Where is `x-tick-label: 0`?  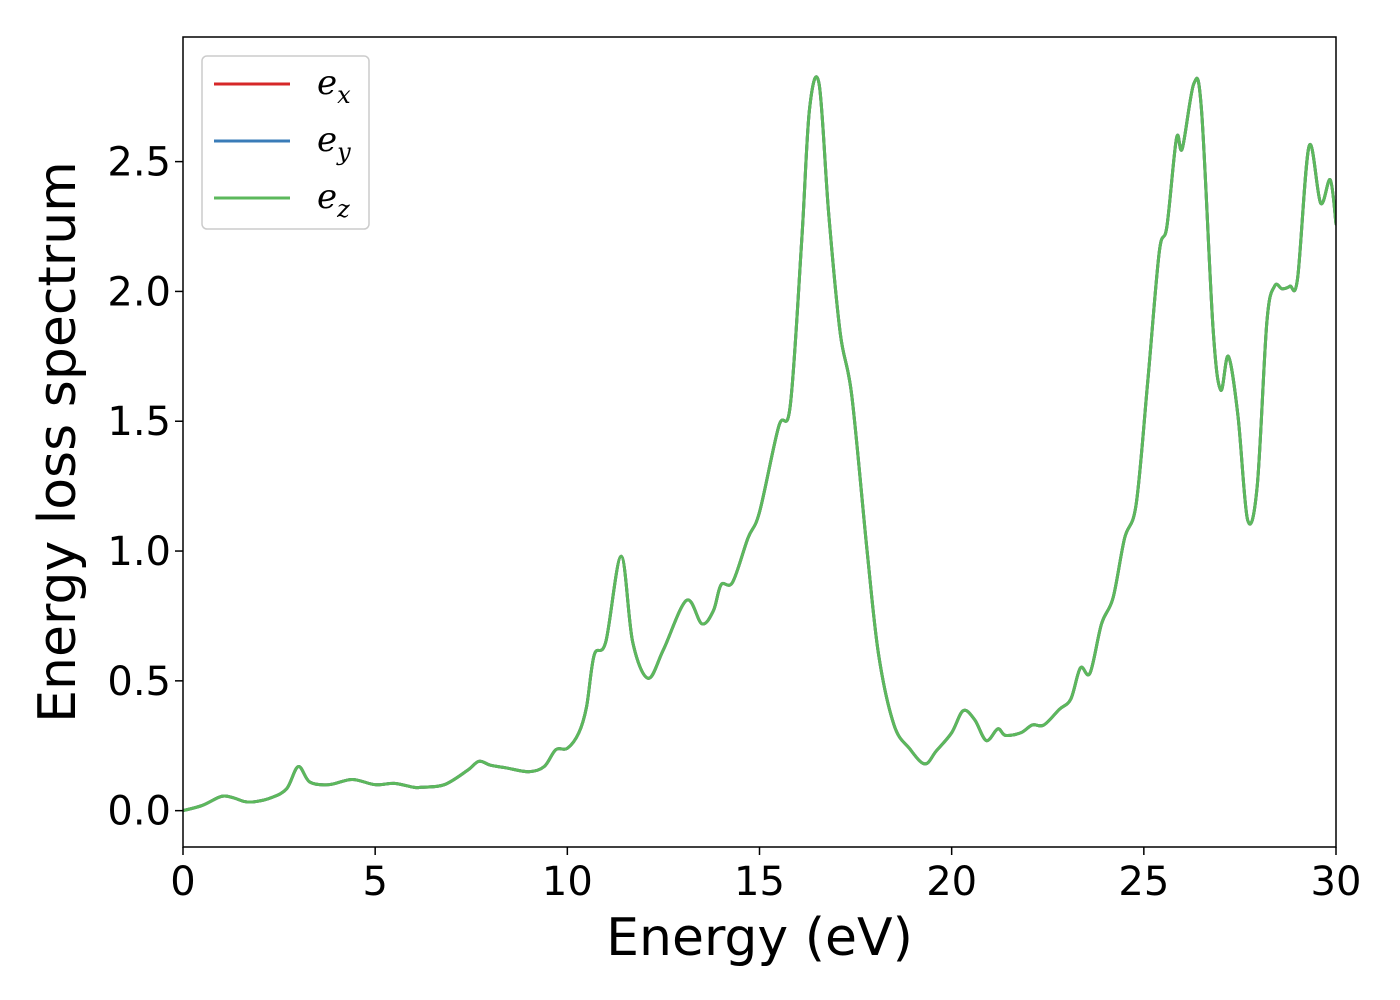
x-tick-label: 0 is located at coordinates (182, 882).